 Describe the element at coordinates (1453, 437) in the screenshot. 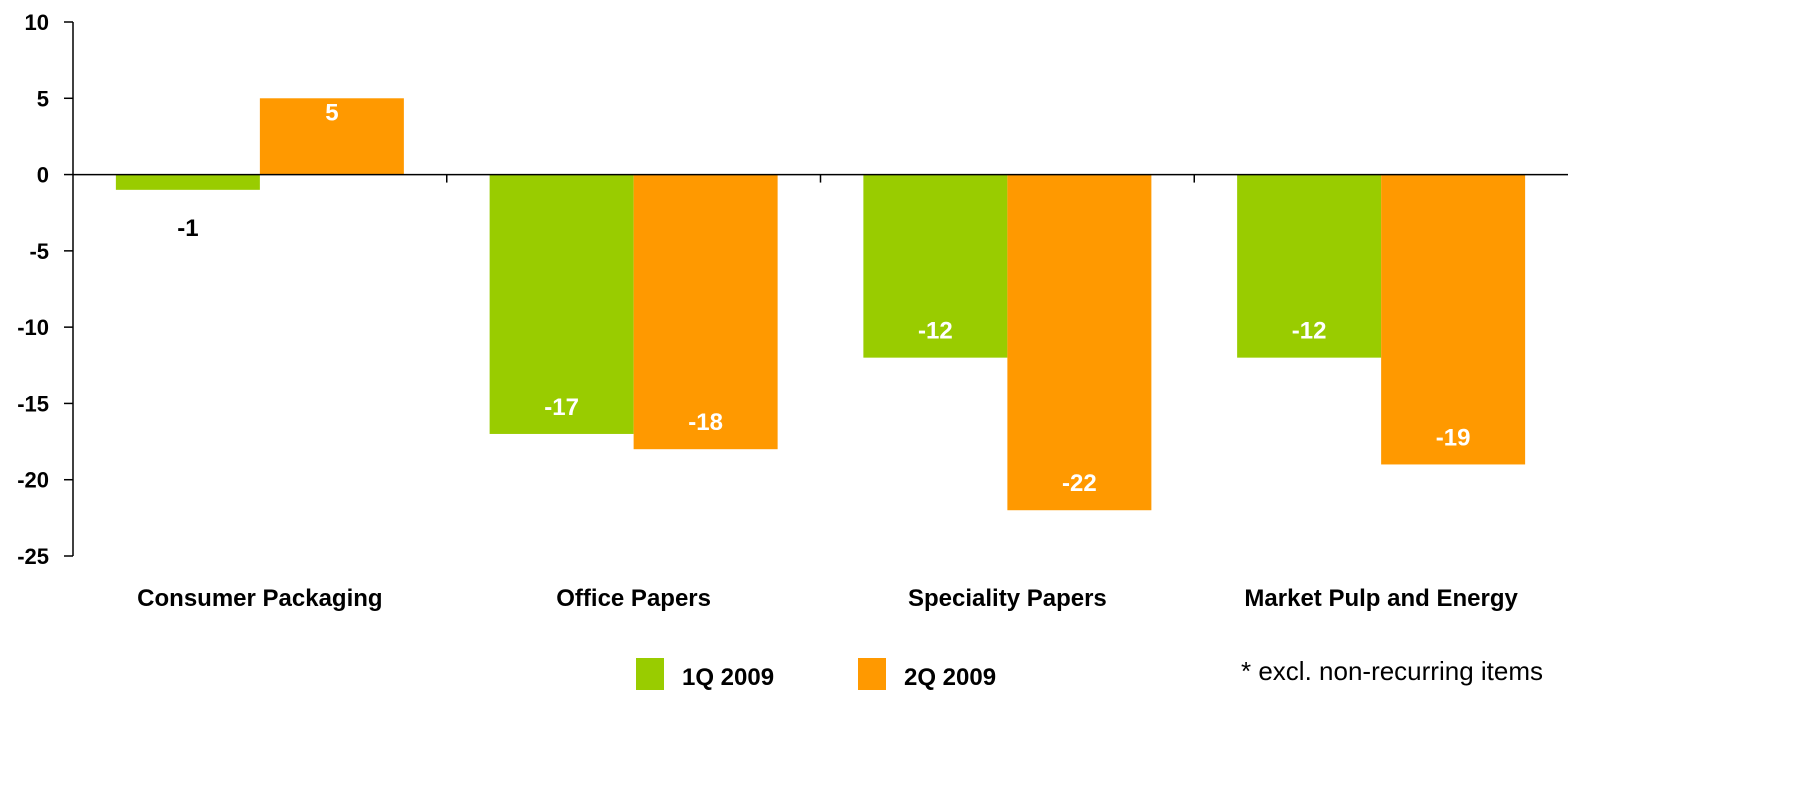

I see `data-label: -19` at that location.